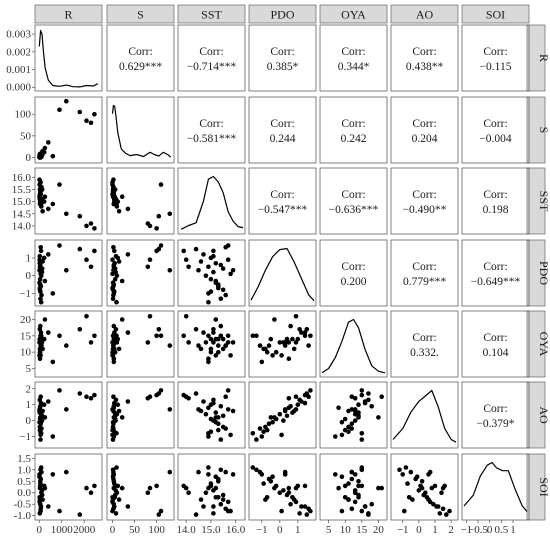 This screenshot has width=550, height=548. Describe the element at coordinates (496, 67) in the screenshot. I see `corr-value-r-soi: −0.115` at that location.